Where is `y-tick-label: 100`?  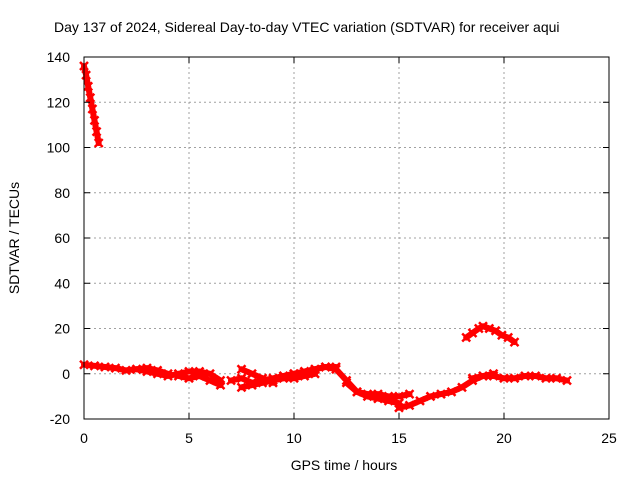
y-tick-label: 100 is located at coordinates (59, 148).